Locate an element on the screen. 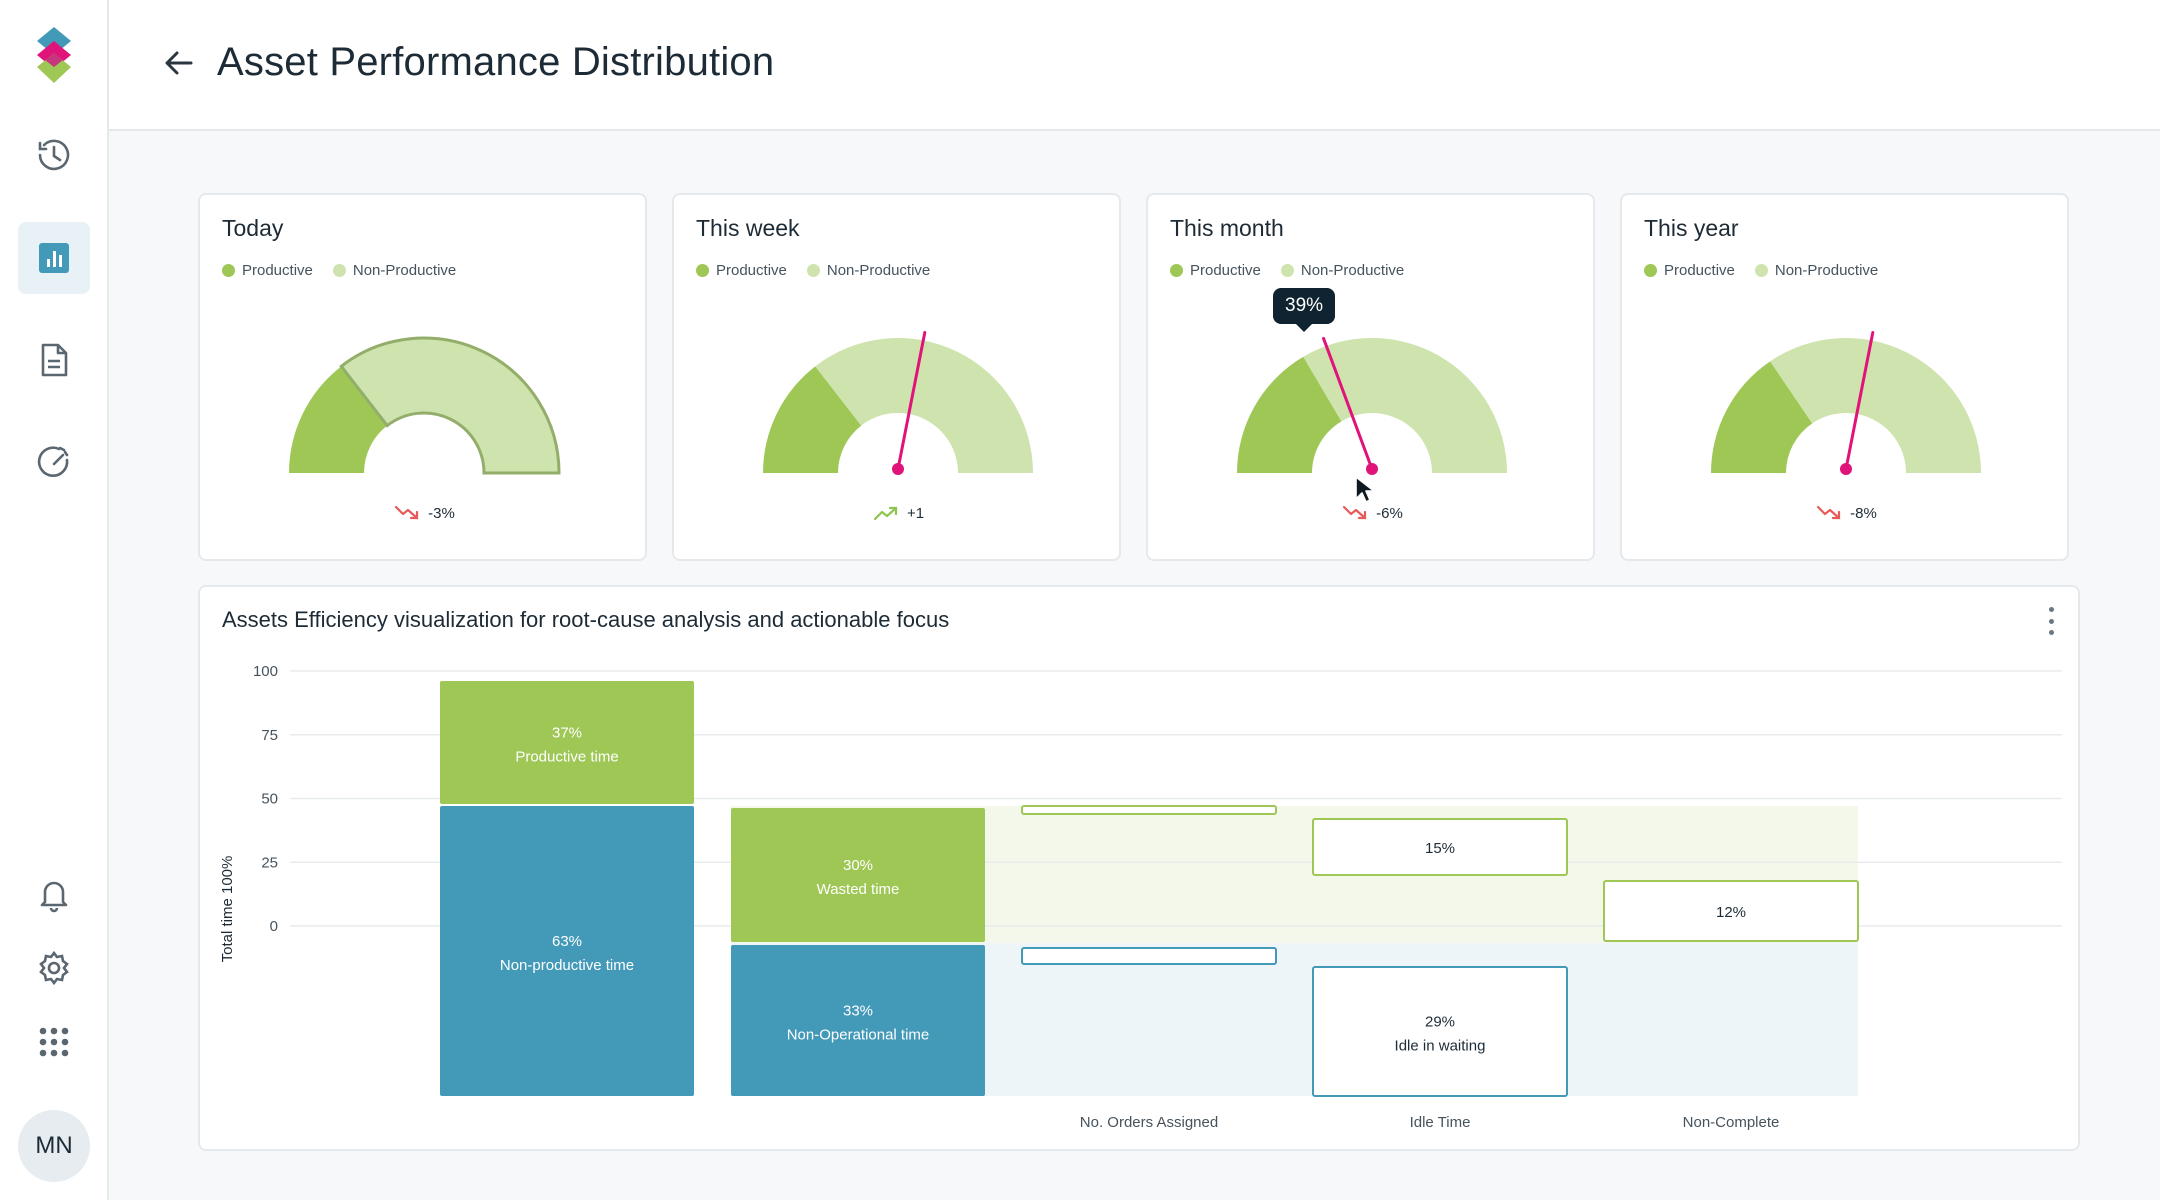 The image size is (2160, 1200). avatar-initials: MN is located at coordinates (54, 1145).